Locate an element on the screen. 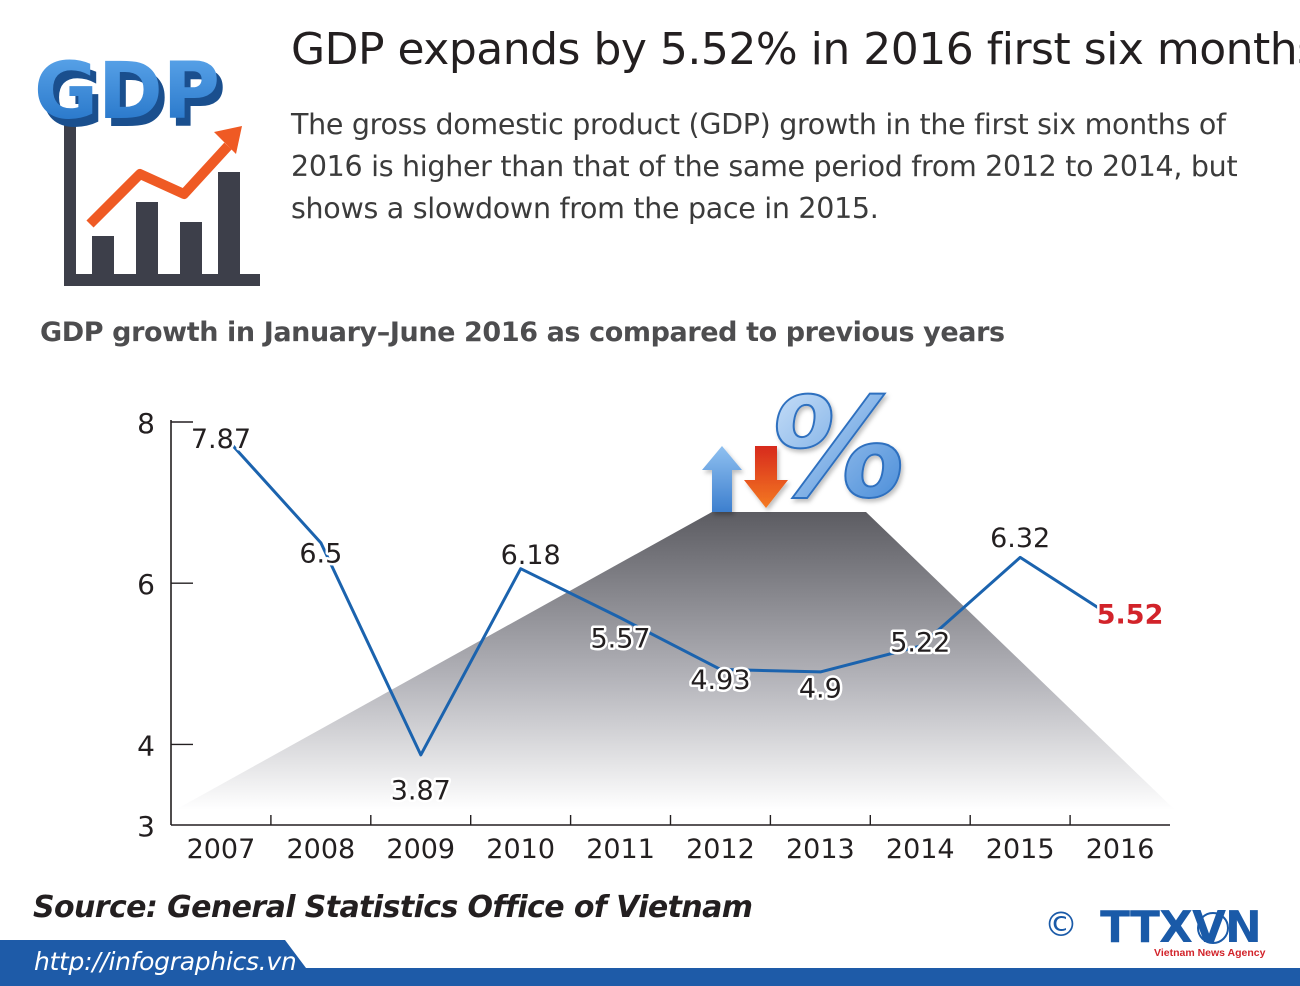 This screenshot has width=1300, height=986. x-tick-label-2012: 2012 is located at coordinates (720, 849).